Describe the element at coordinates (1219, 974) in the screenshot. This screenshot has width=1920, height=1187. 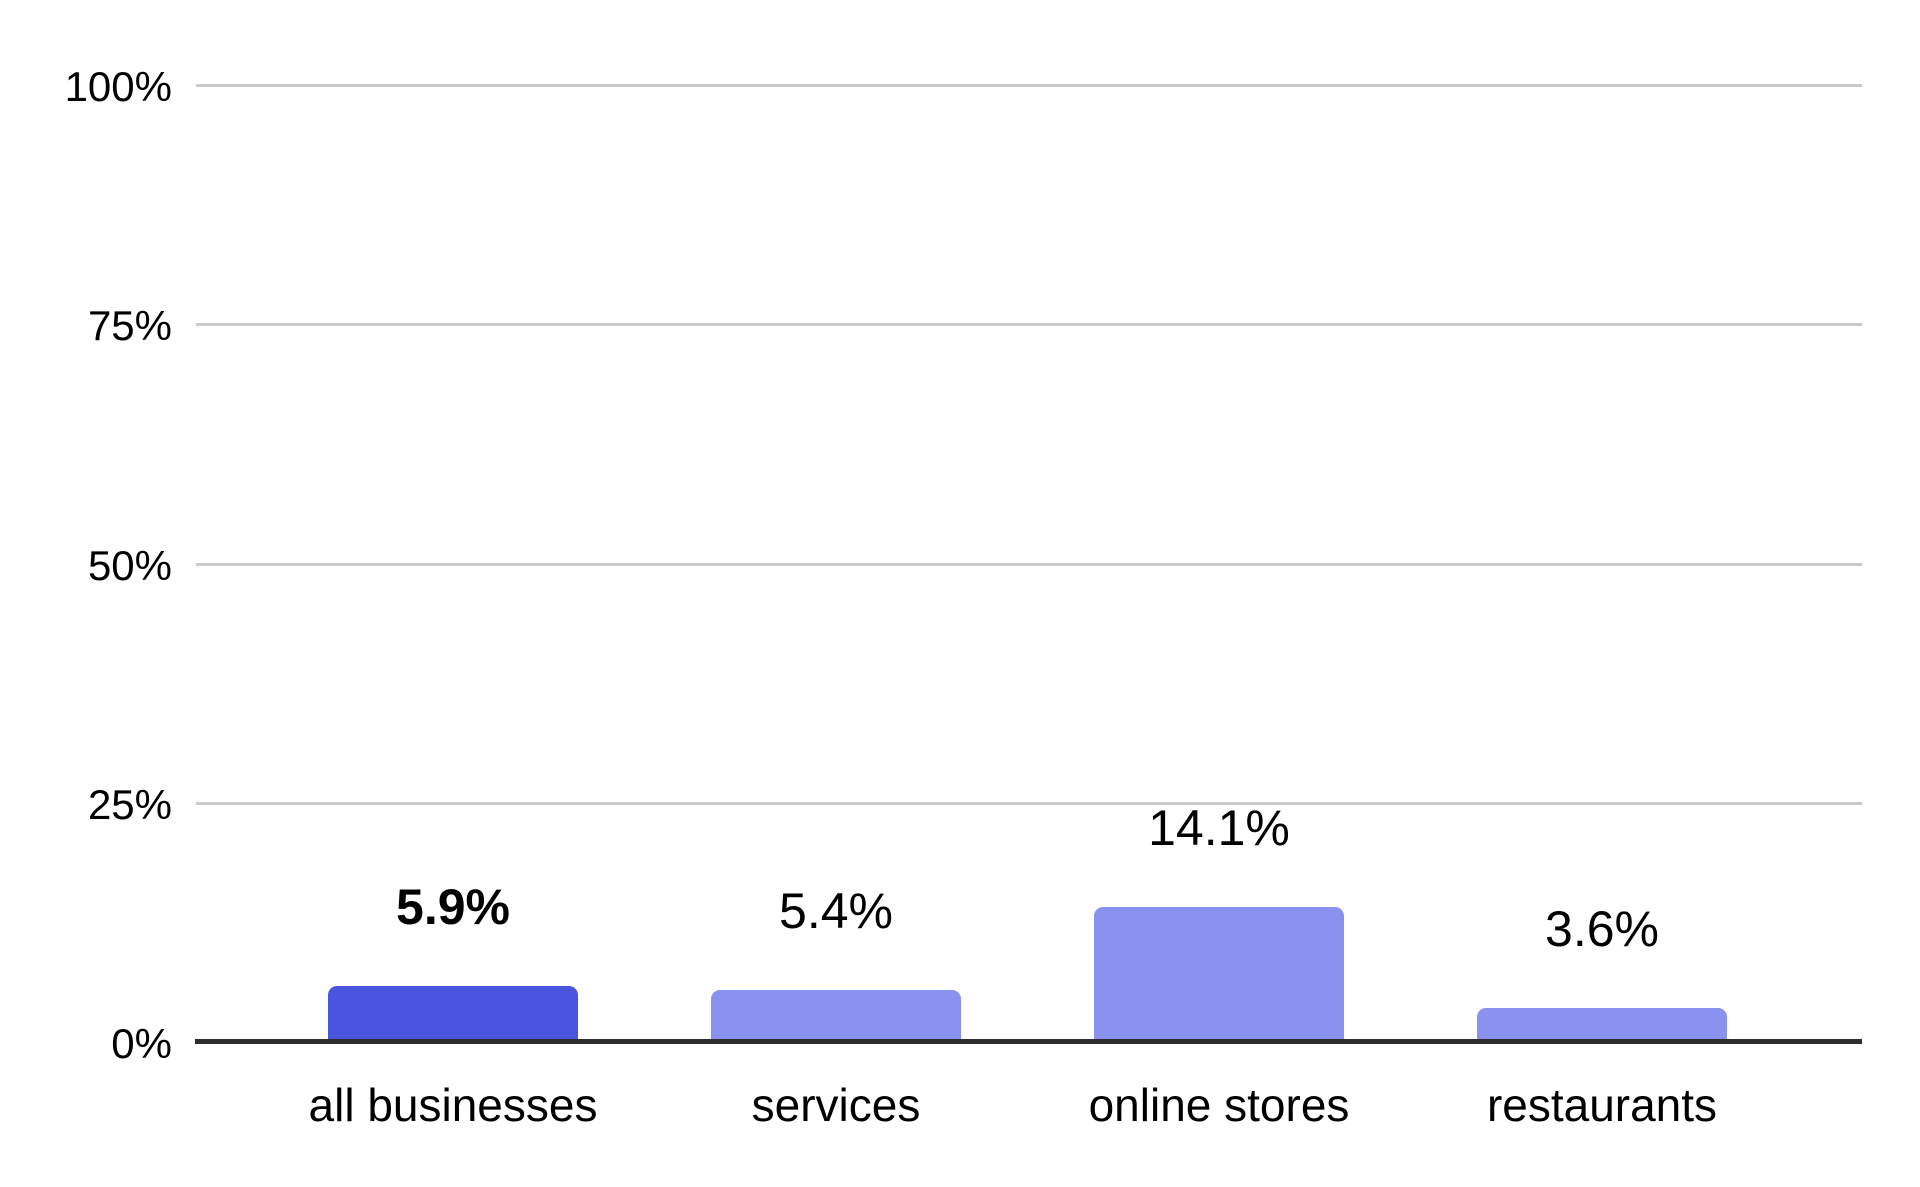
I see `bar-online-stores` at that location.